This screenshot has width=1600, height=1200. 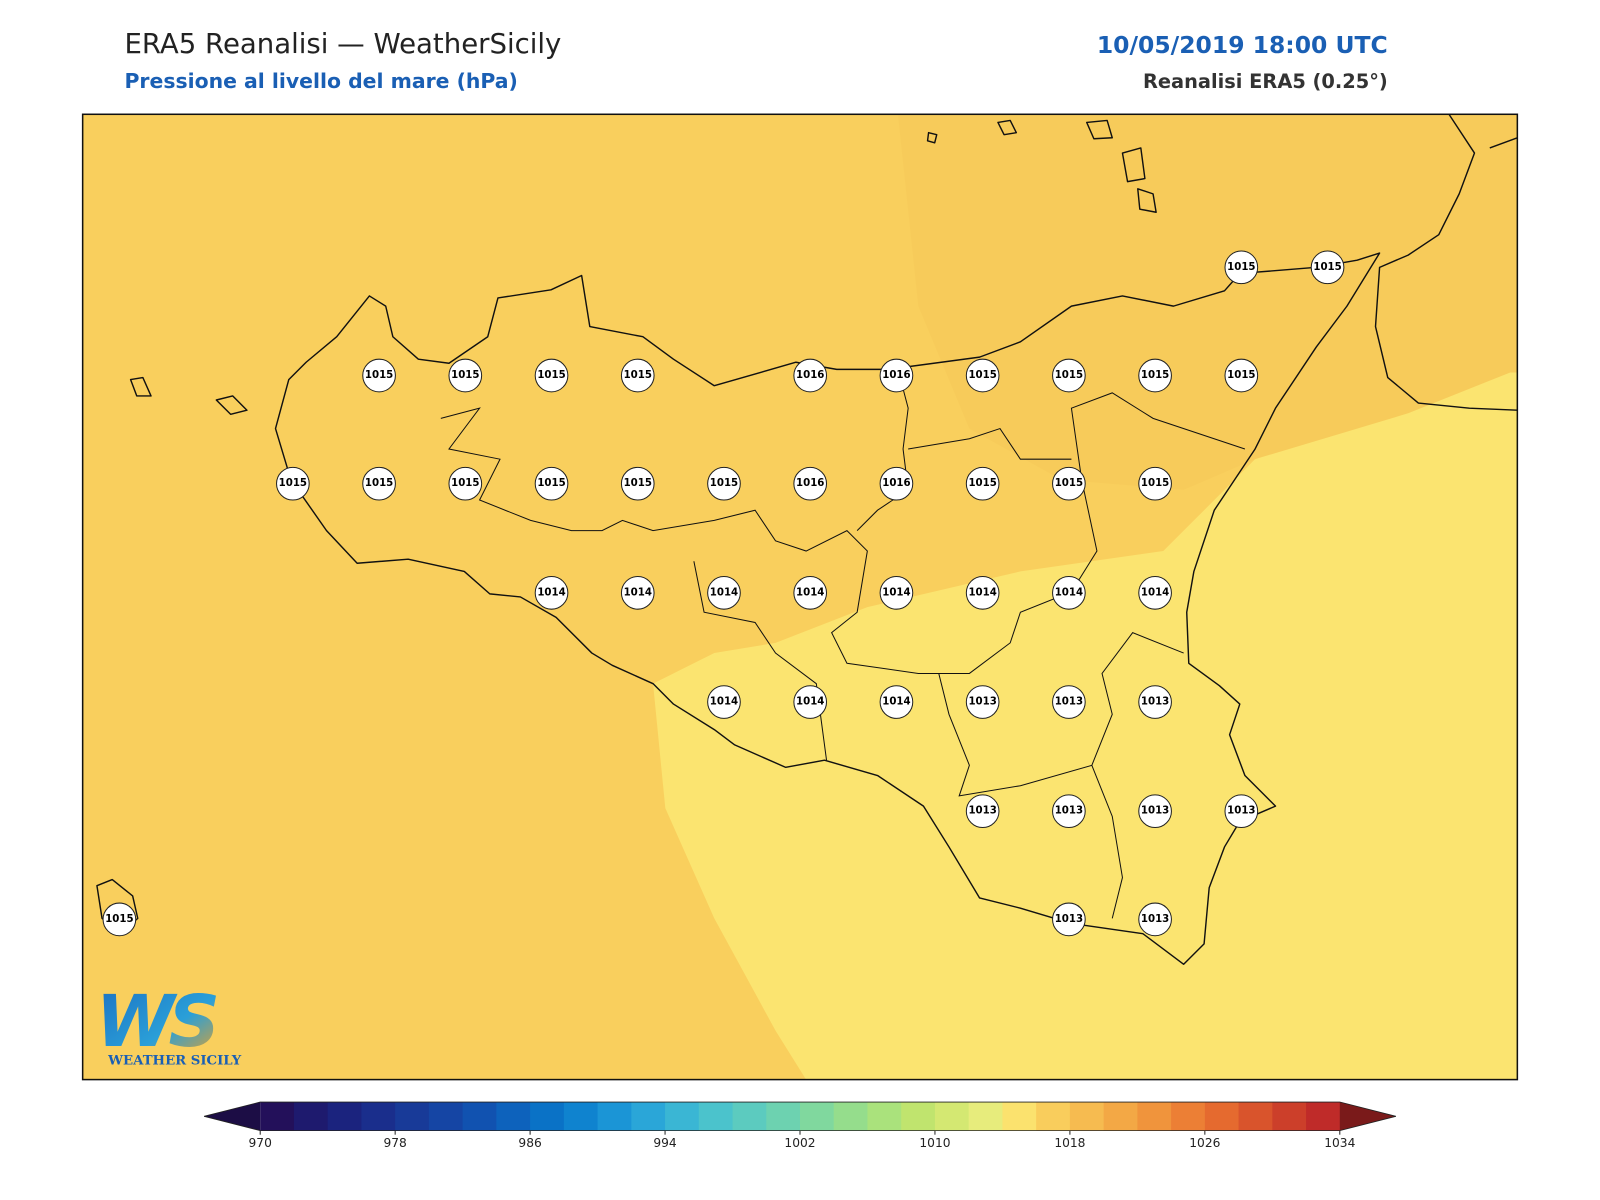 I want to click on logo-mark: WS, so click(x=156, y=1021).